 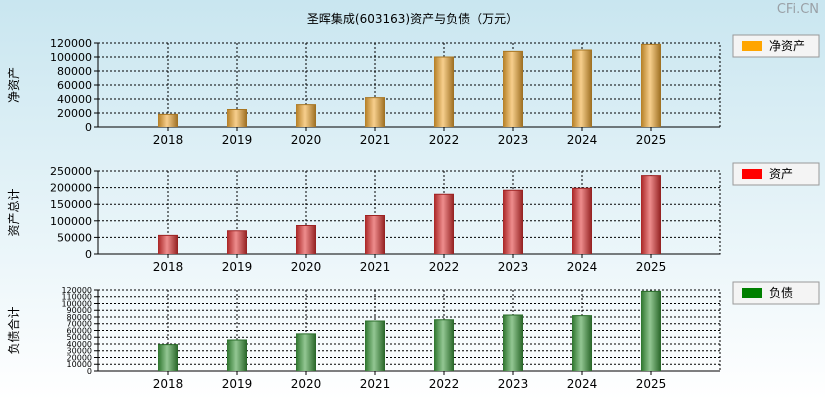 I want to click on y-tick-label: 200000, so click(x=71, y=188).